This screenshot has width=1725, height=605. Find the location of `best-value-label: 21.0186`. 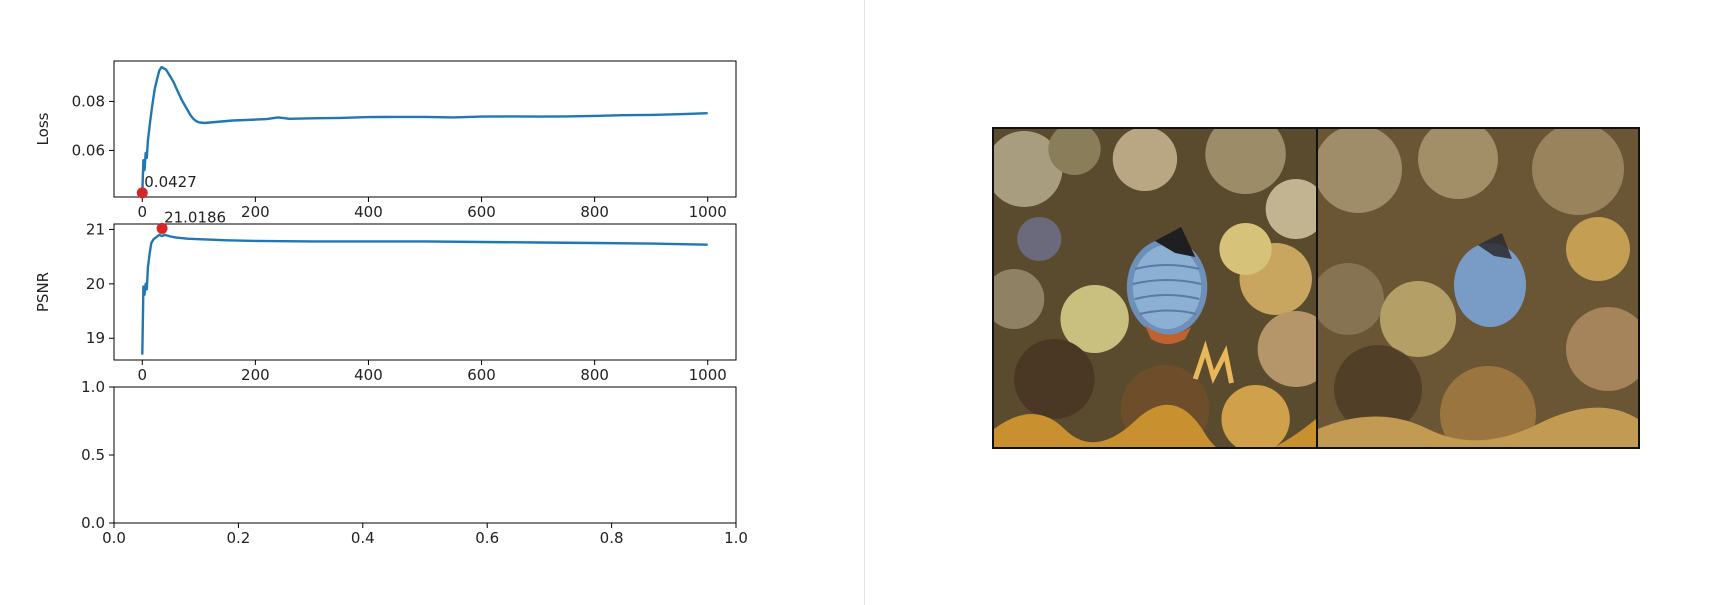

best-value-label: 21.0186 is located at coordinates (195, 217).